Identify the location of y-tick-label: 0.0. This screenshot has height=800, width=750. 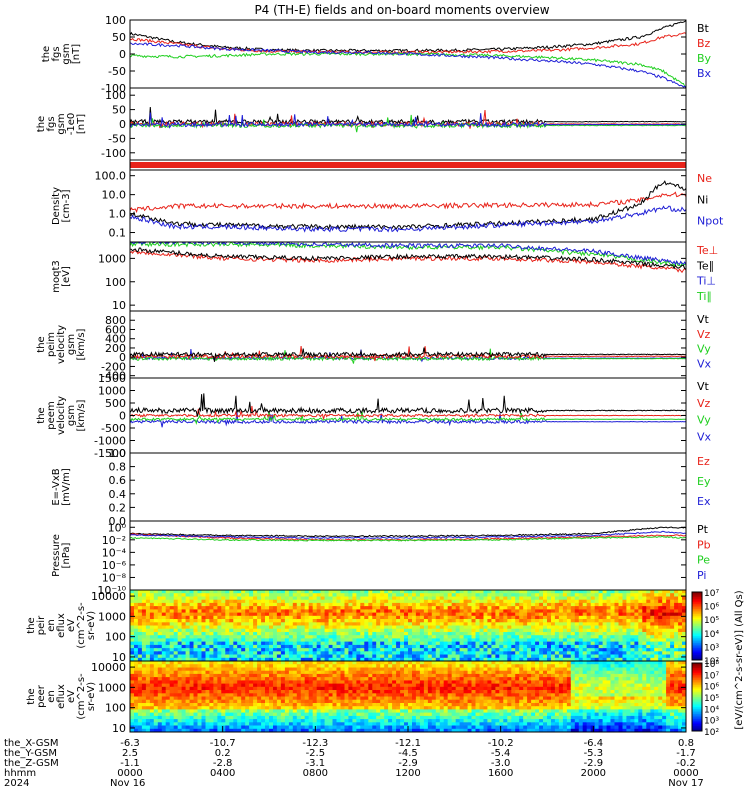
(118, 521).